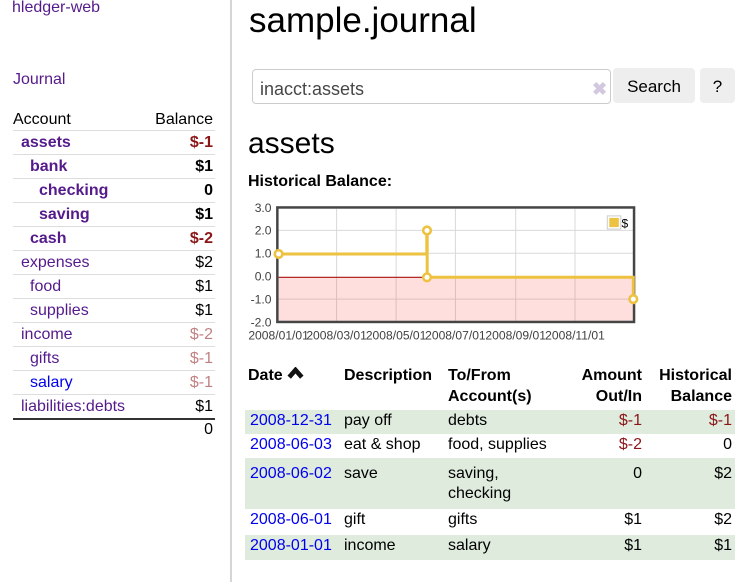 Image resolution: width=742 pixels, height=582 pixels. Describe the element at coordinates (263, 277) in the screenshot. I see `svg-text: 0.0` at that location.